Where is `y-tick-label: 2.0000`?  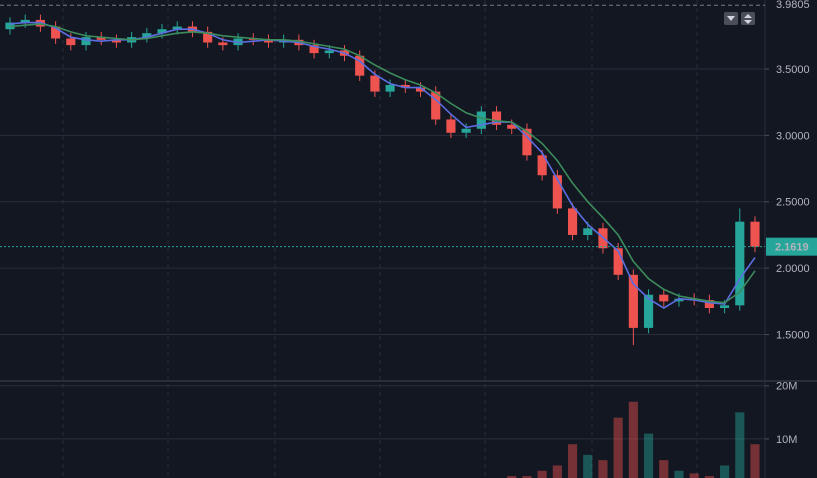 y-tick-label: 2.0000 is located at coordinates (793, 269).